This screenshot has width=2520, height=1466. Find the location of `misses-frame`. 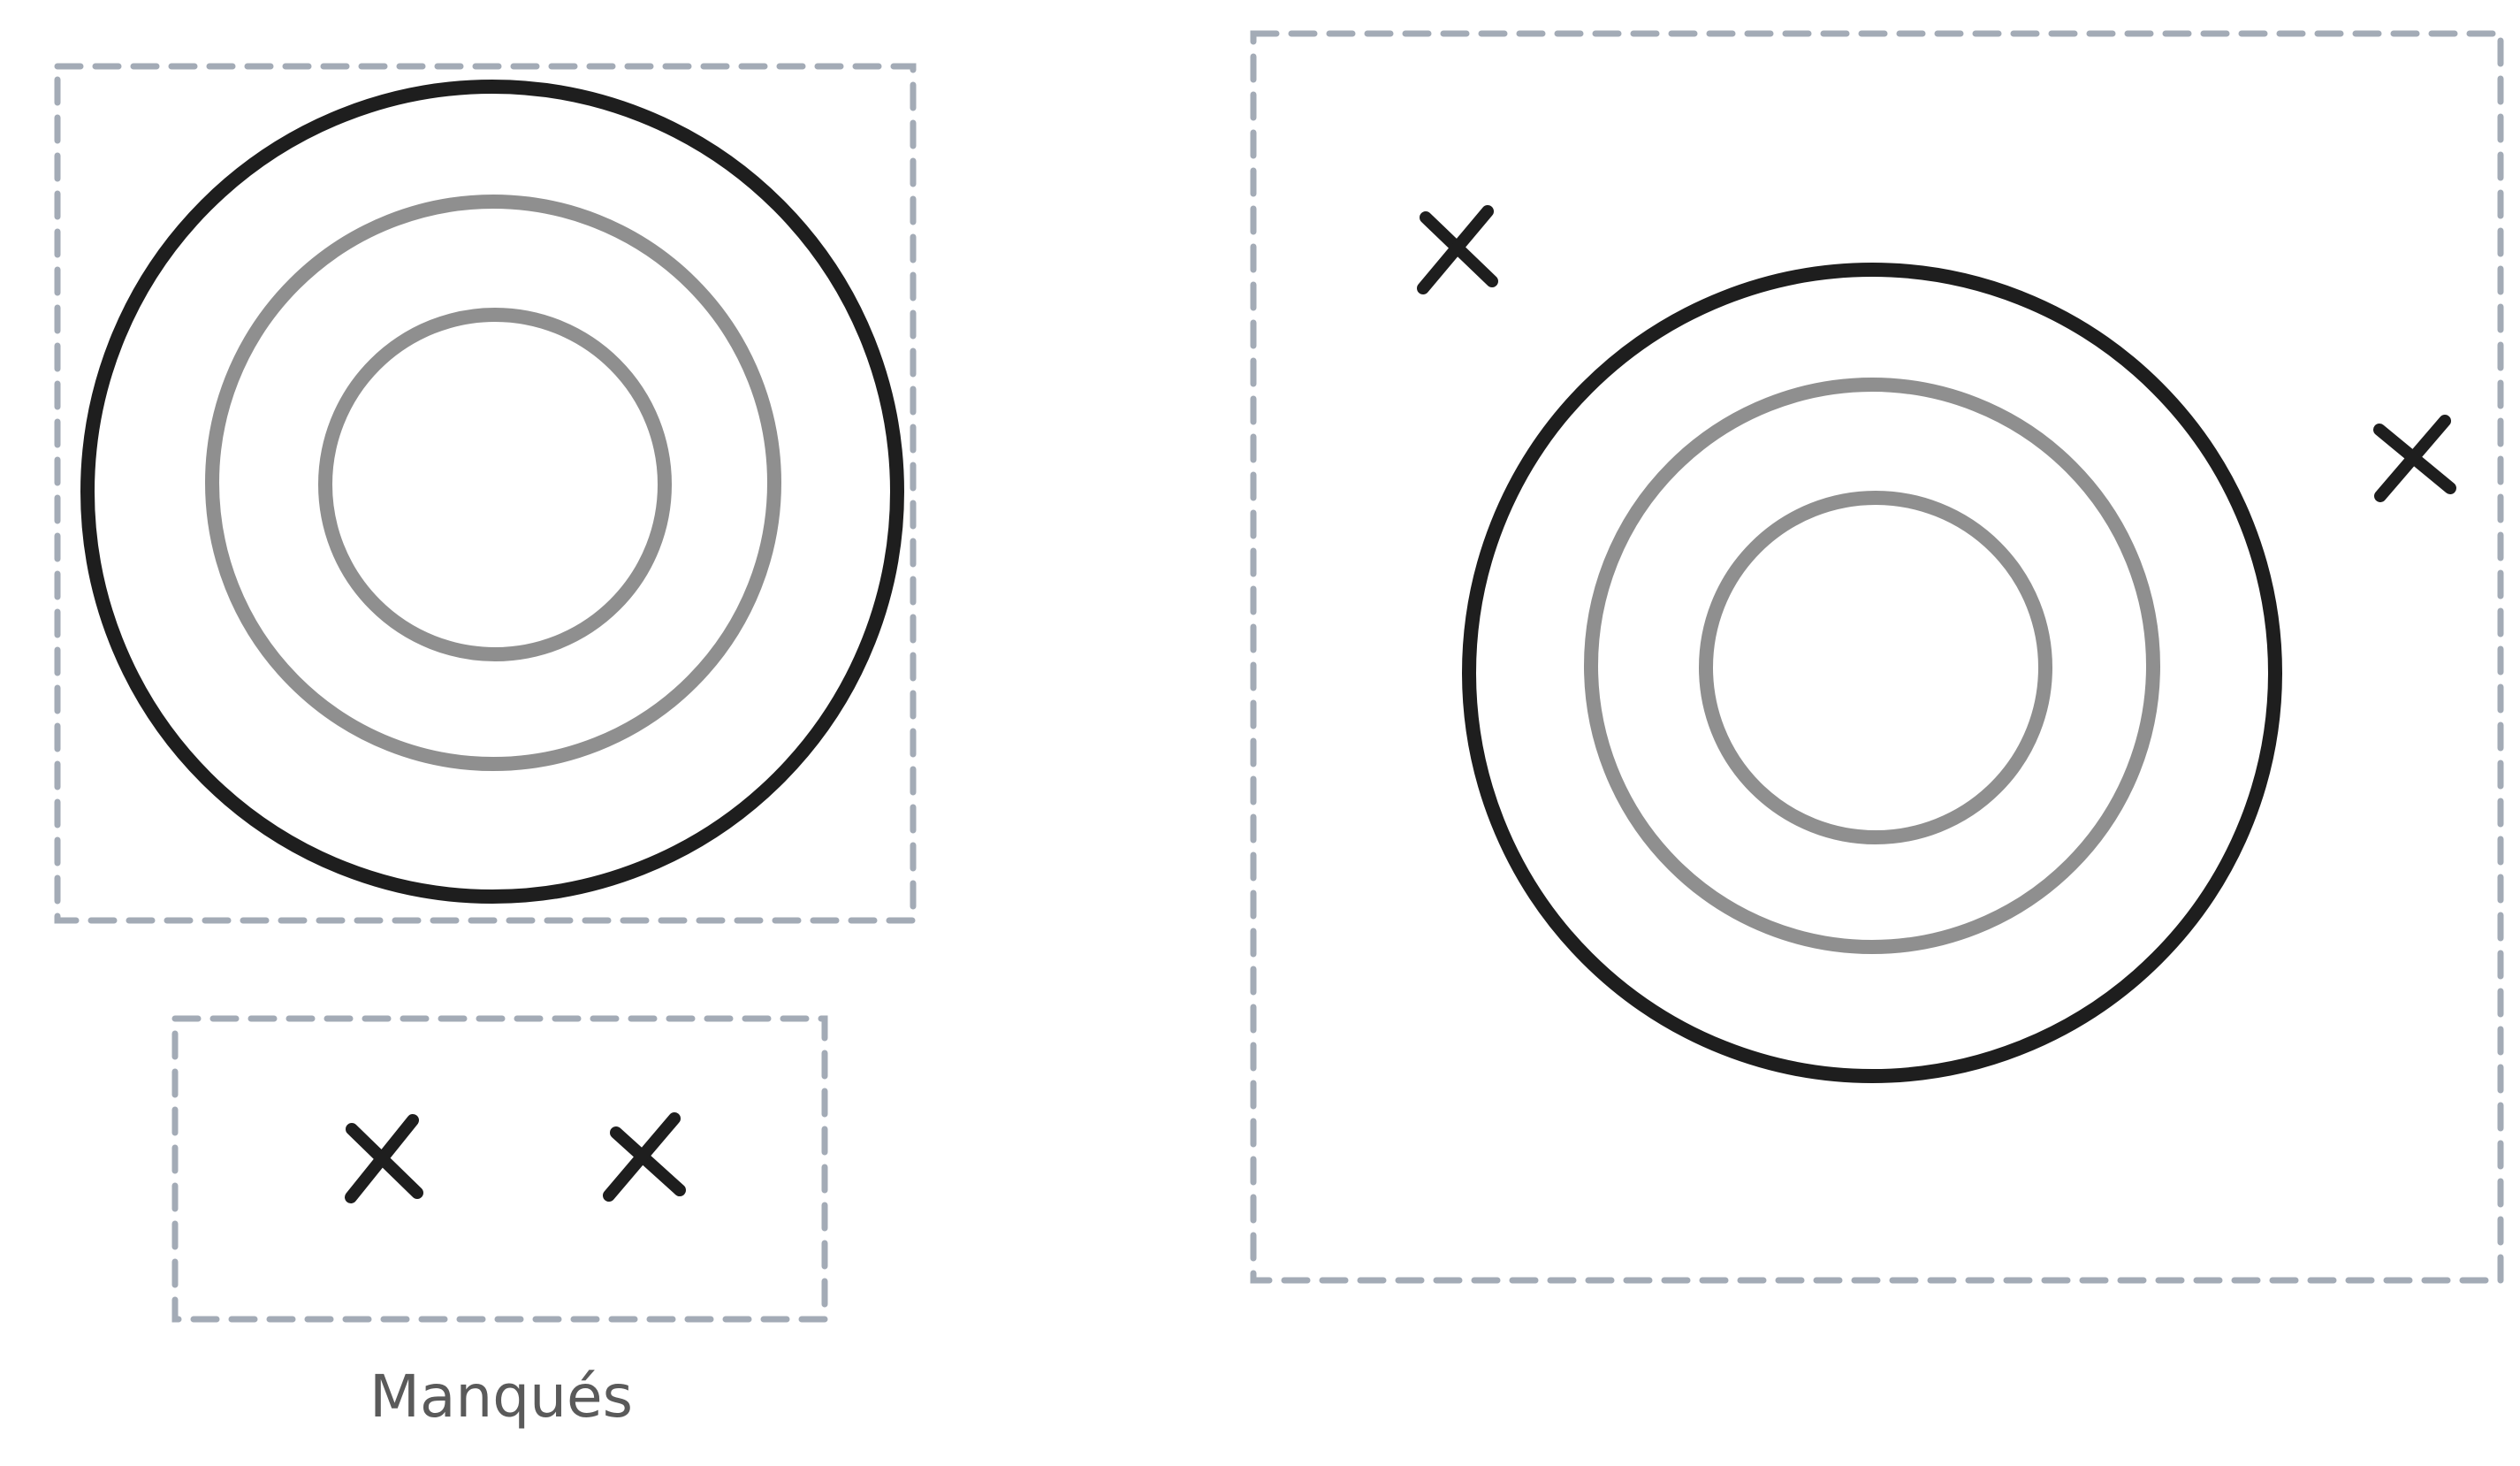

misses-frame is located at coordinates (499, 1169).